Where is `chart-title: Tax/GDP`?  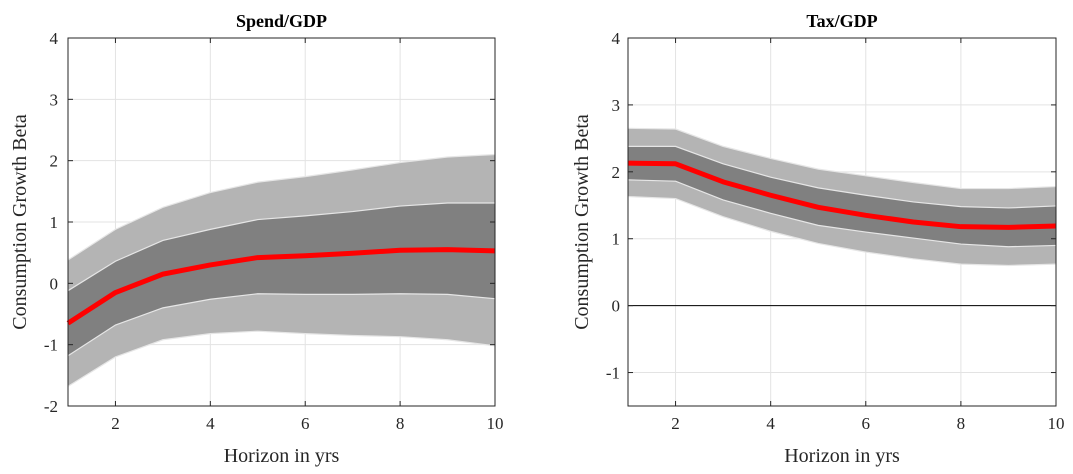
chart-title: Tax/GDP is located at coordinates (841, 21).